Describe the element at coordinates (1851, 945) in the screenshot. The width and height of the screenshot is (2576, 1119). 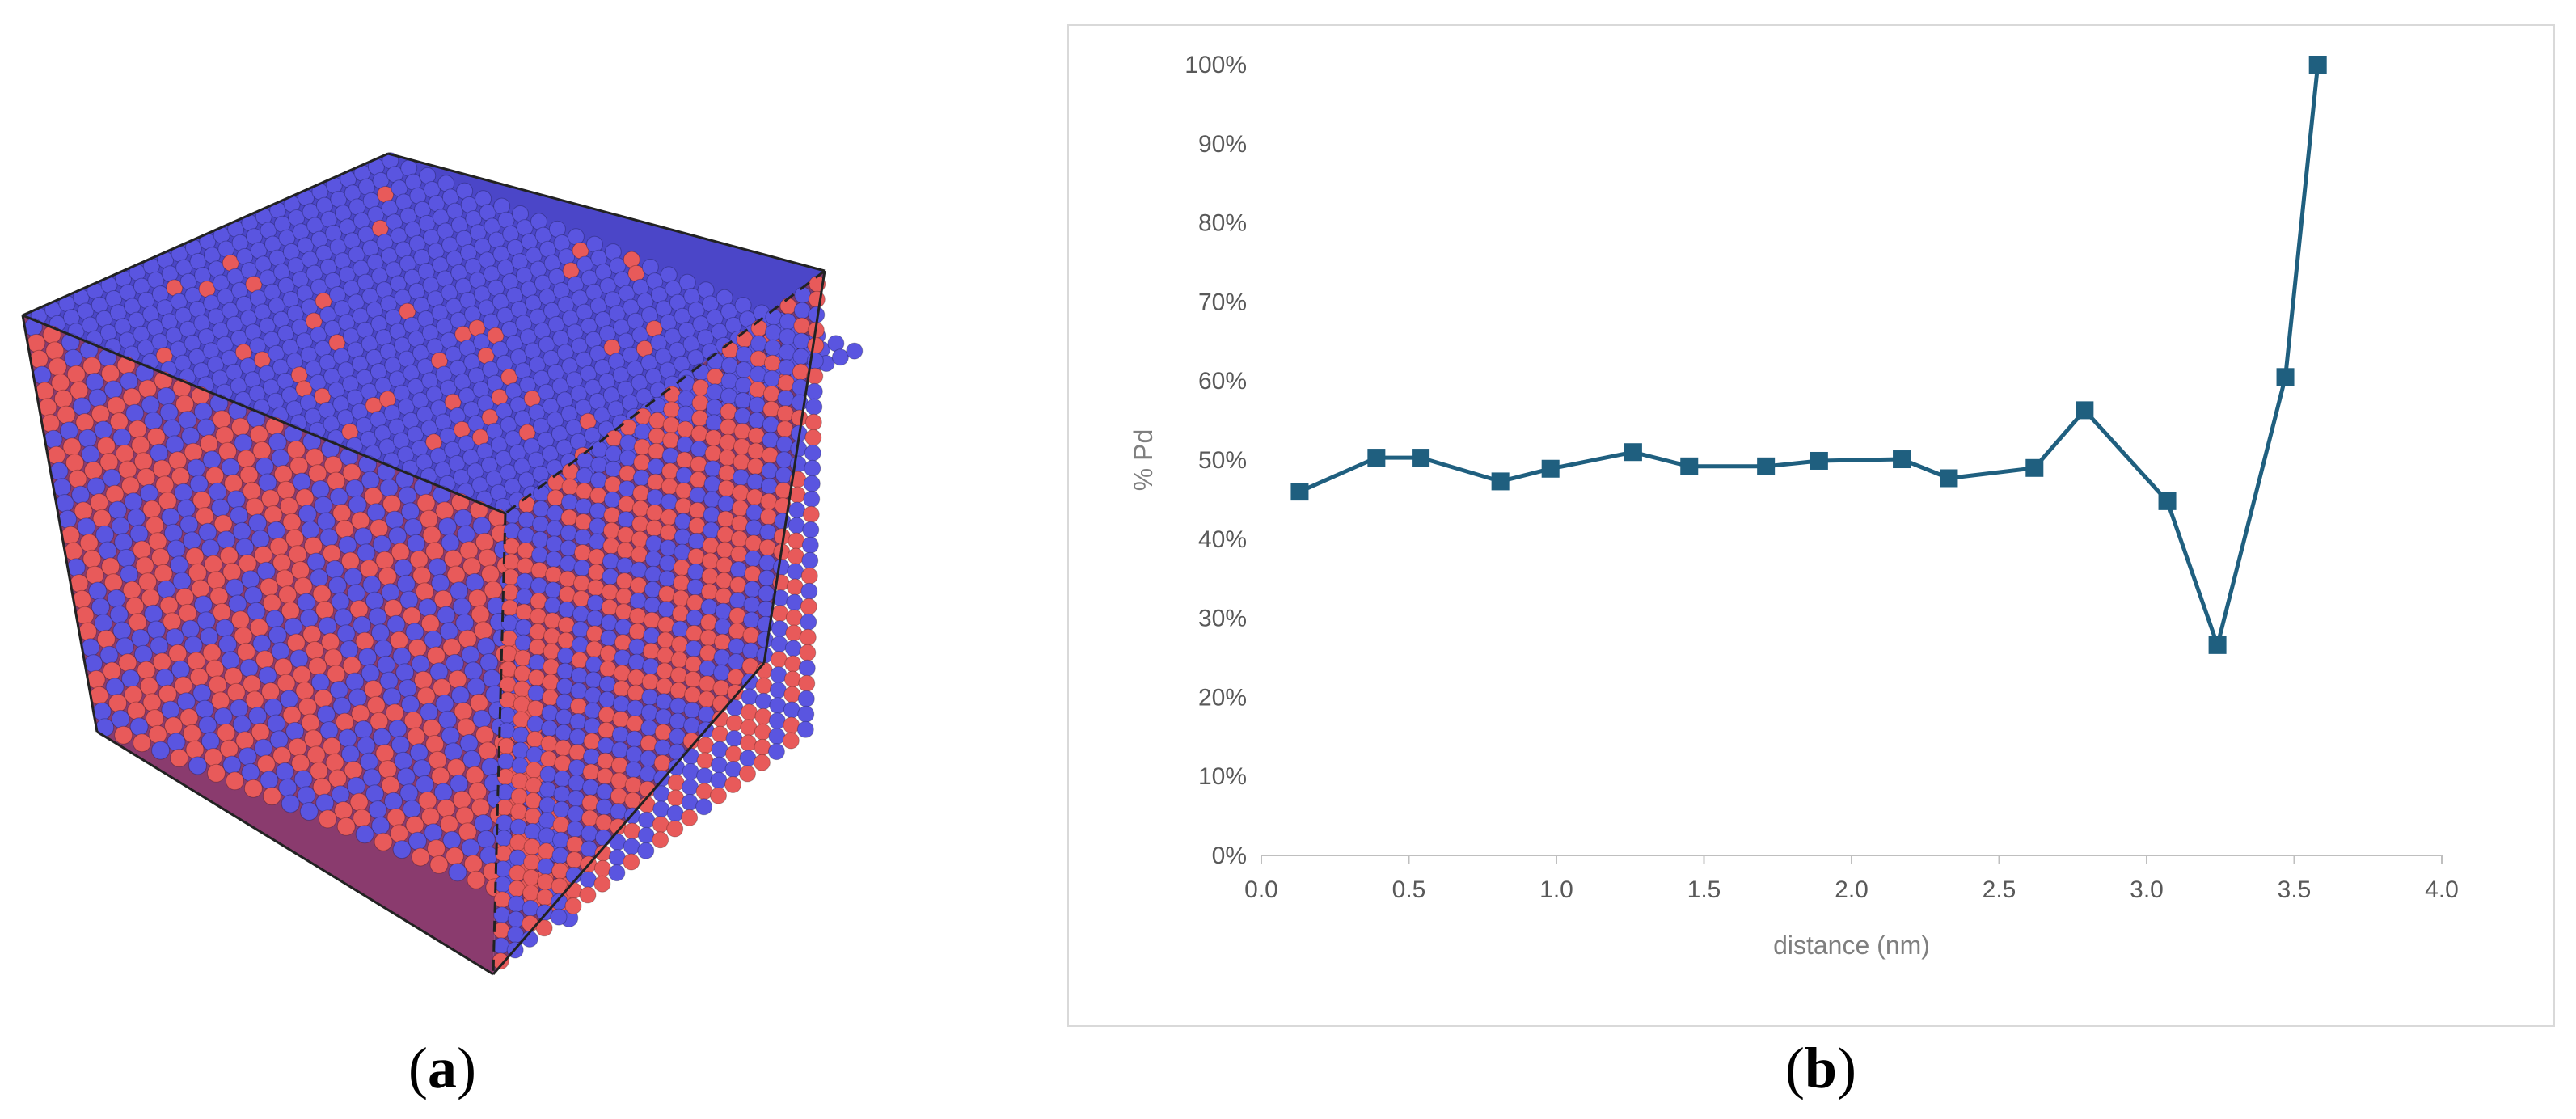
I see `x-axis-title: distance (nm)` at that location.